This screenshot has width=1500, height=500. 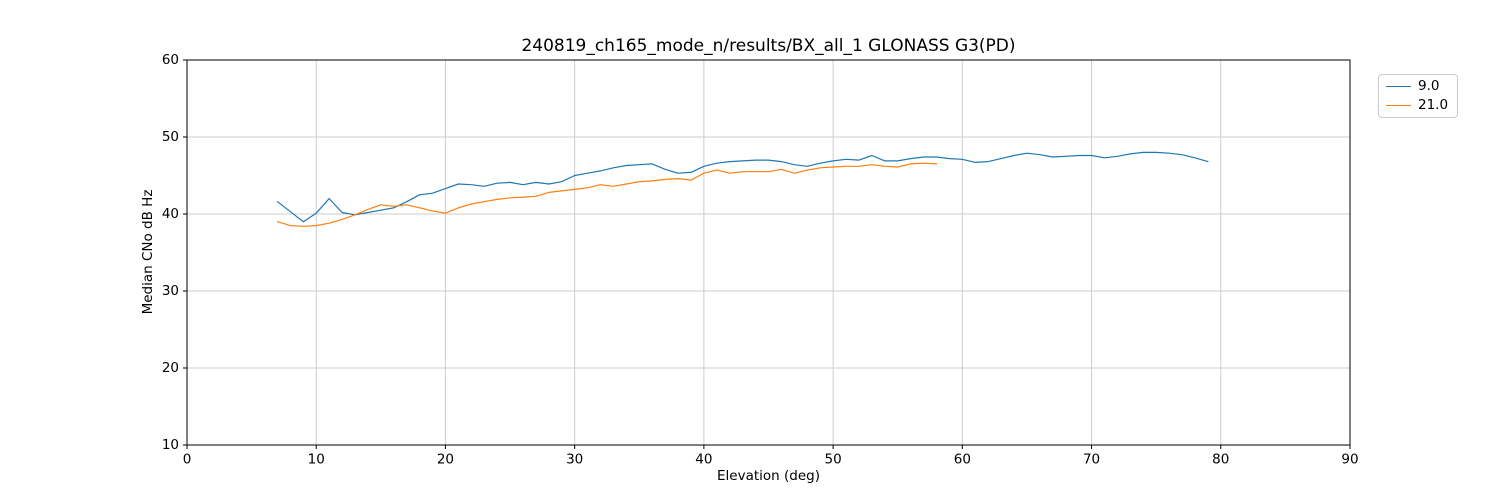 I want to click on x-tick-label: 90, so click(x=1349, y=460).